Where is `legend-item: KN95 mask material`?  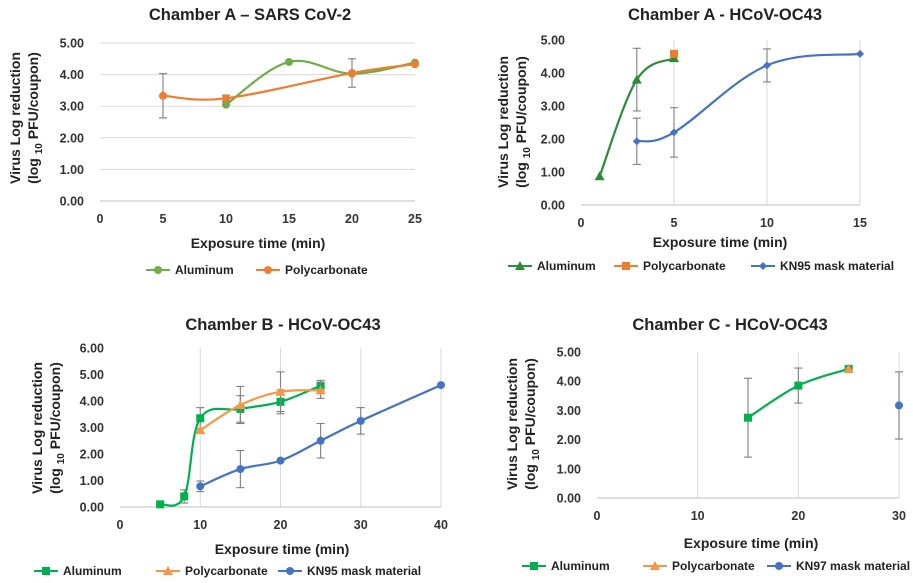 legend-item: KN95 mask material is located at coordinates (349, 571).